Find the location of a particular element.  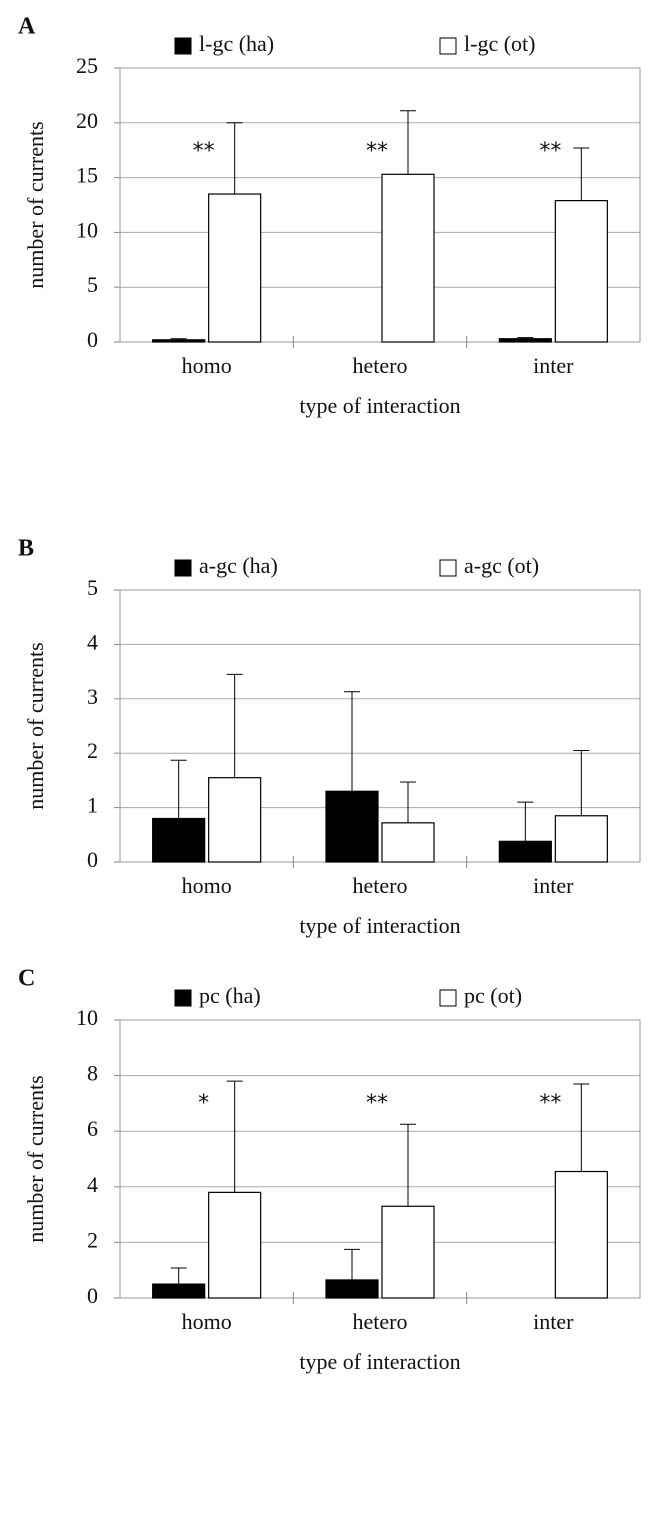

legend-label: l-gc (ha) is located at coordinates (236, 43).